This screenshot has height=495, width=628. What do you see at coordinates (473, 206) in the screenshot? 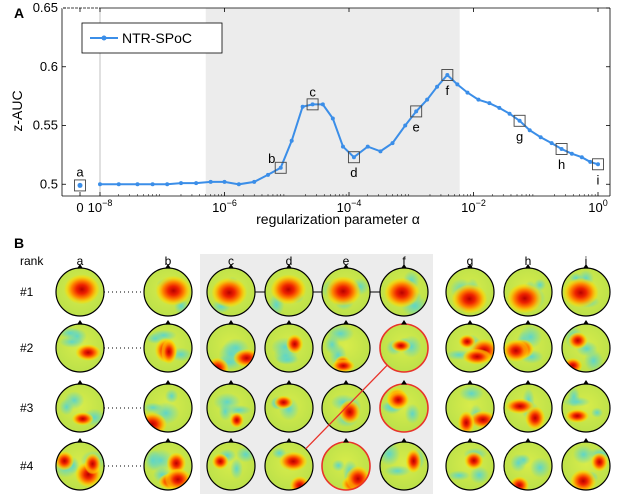
I see `x-tick-label: 10⁻²` at bounding box center [473, 206].